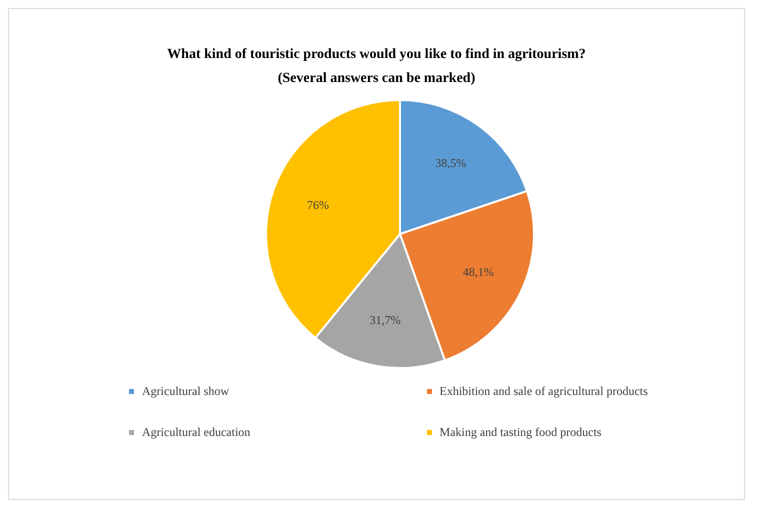 Image resolution: width=765 pixels, height=509 pixels. I want to click on legend-label: Exhibition and sale of agricultural products, so click(544, 391).